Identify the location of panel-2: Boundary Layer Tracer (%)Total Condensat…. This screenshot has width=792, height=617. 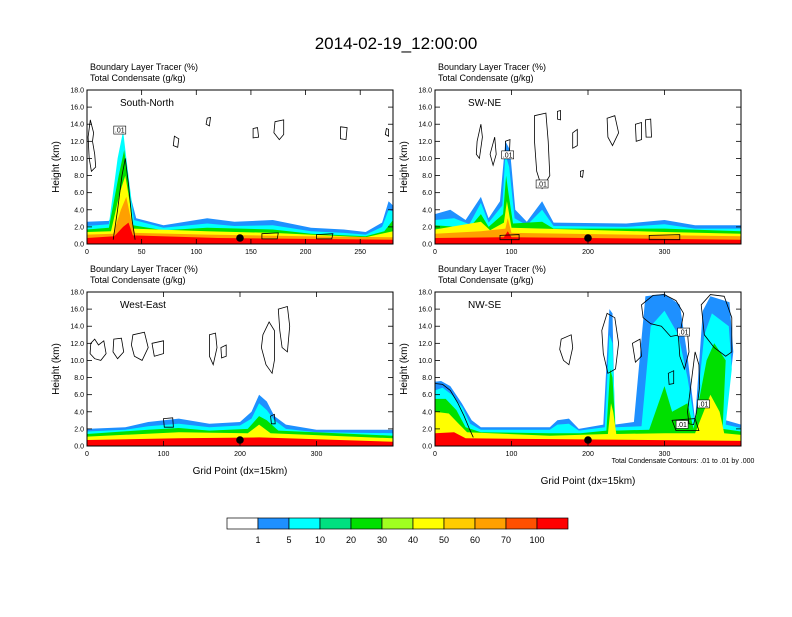
(570, 159).